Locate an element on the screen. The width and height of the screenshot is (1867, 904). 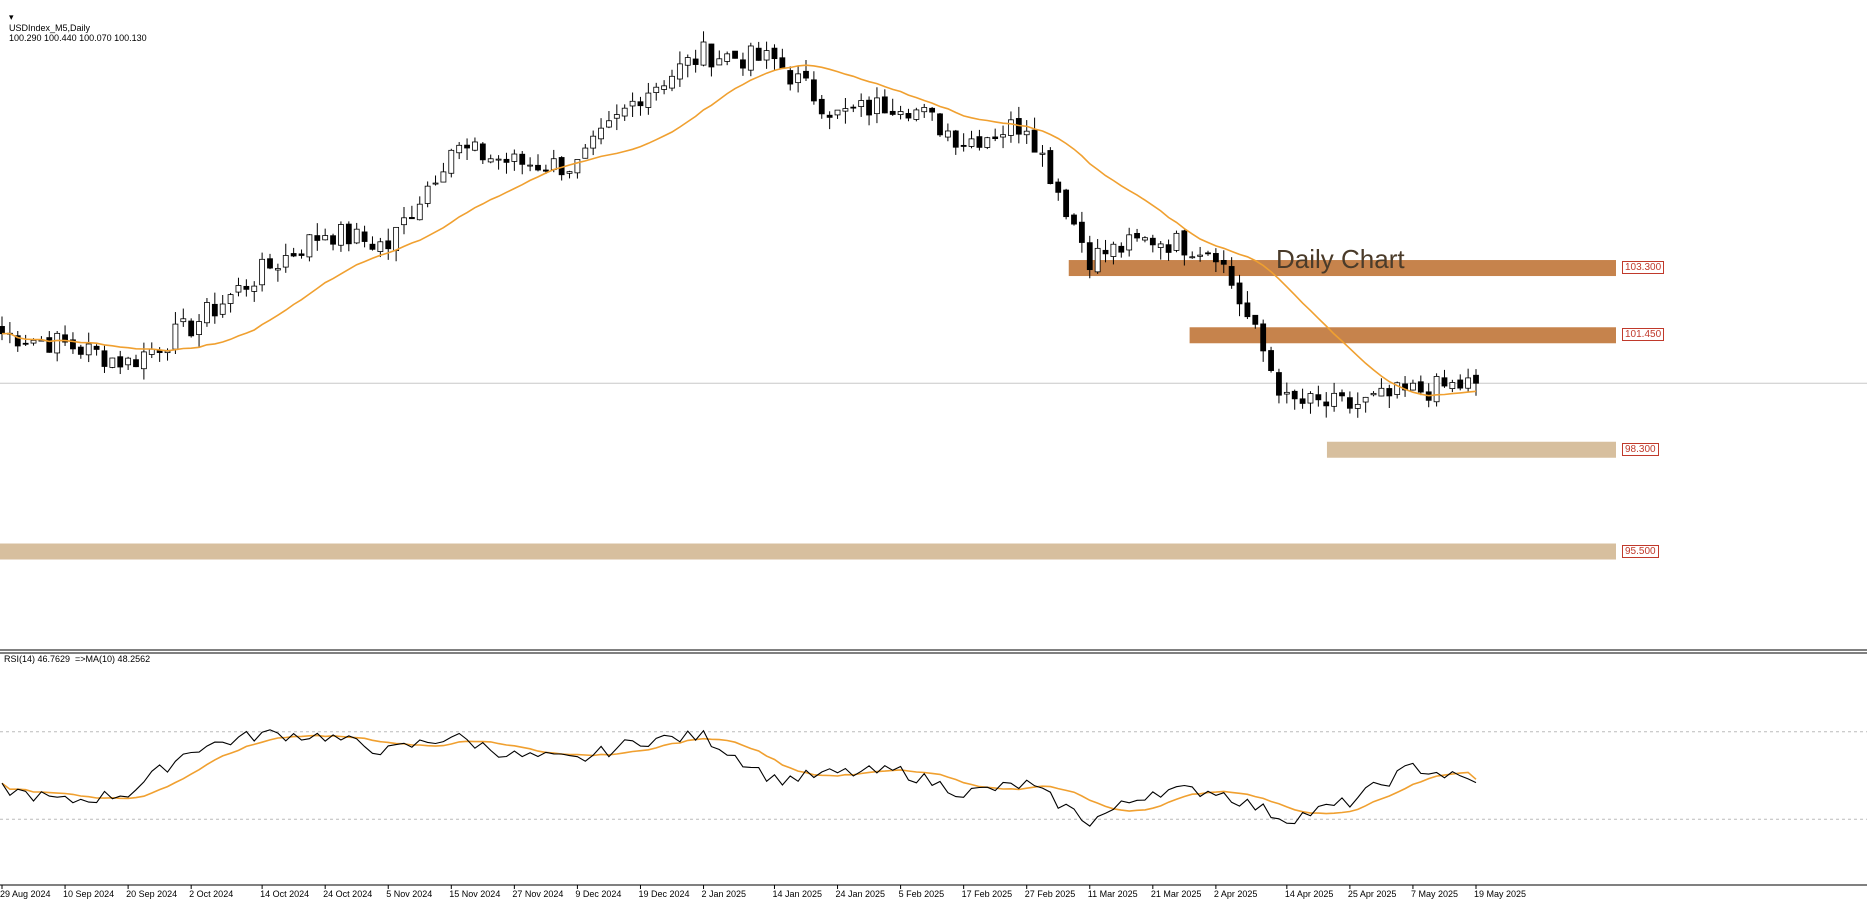
rsi-ma-line is located at coordinates (739, 774).